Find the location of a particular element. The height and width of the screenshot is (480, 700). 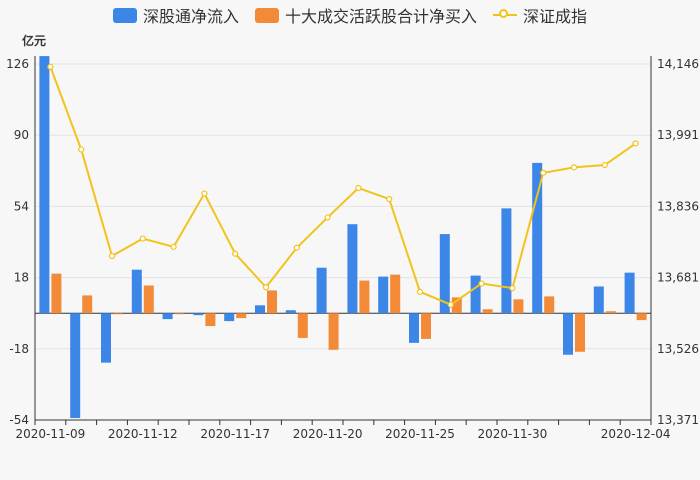

legend-label-index: 深证成指 is located at coordinates (555, 16).